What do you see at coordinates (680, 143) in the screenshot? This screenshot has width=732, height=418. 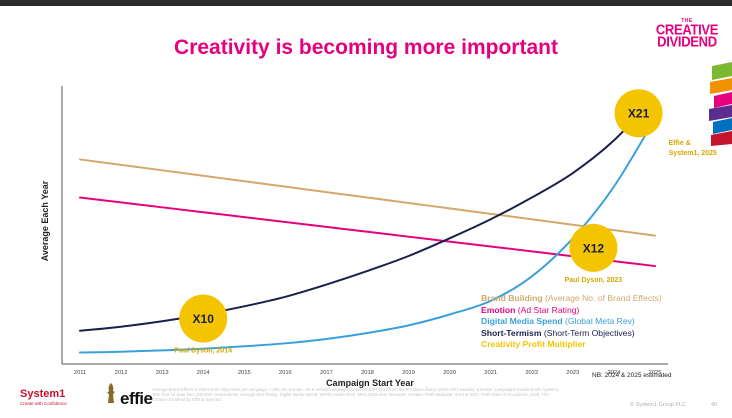 I see `multiplier-caption: Effie &` at bounding box center [680, 143].